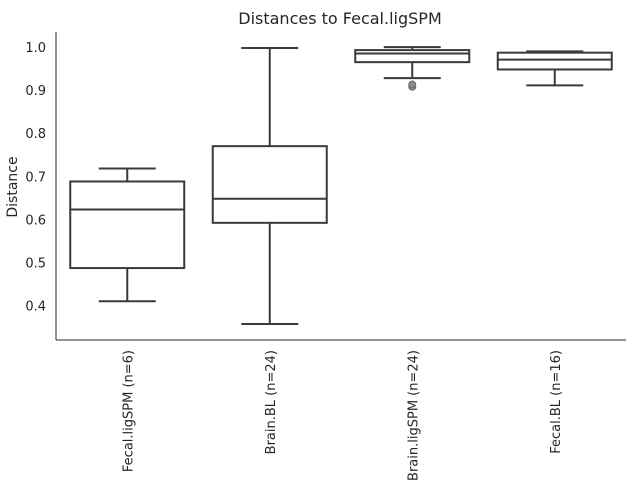 The width and height of the screenshot is (640, 480). What do you see at coordinates (128, 411) in the screenshot?
I see `x-tick-label: Fecal.ligSPM (n=6)` at bounding box center [128, 411].